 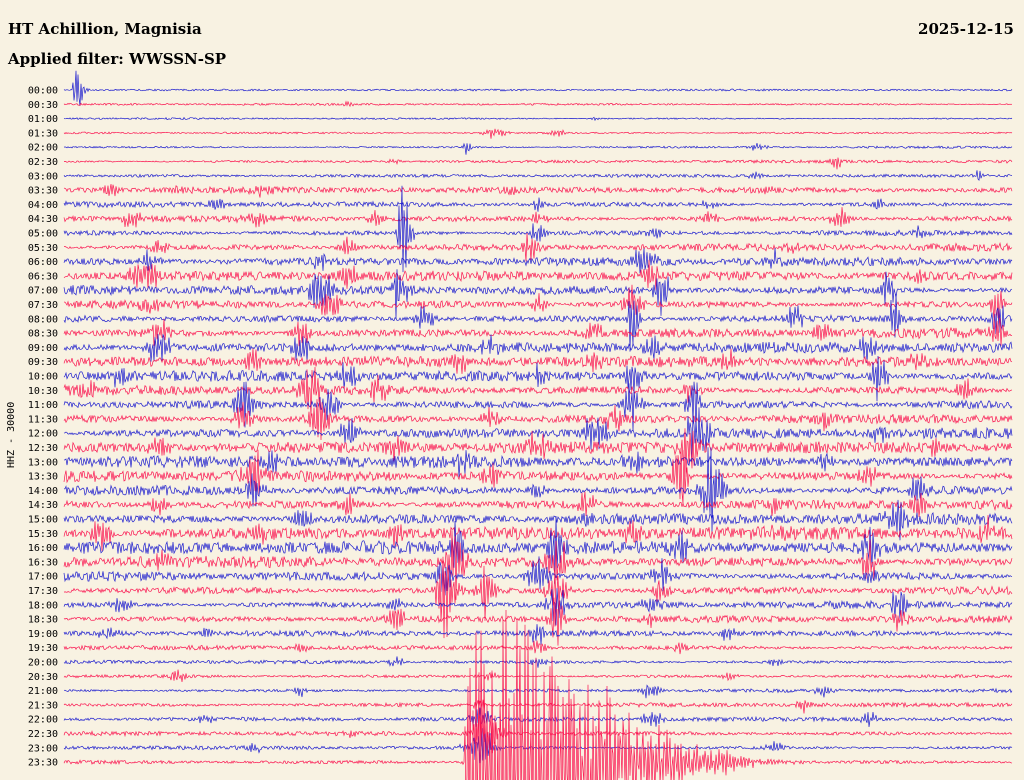 What do you see at coordinates (43, 91) in the screenshot?
I see `time-label-0000: 00:00` at bounding box center [43, 91].